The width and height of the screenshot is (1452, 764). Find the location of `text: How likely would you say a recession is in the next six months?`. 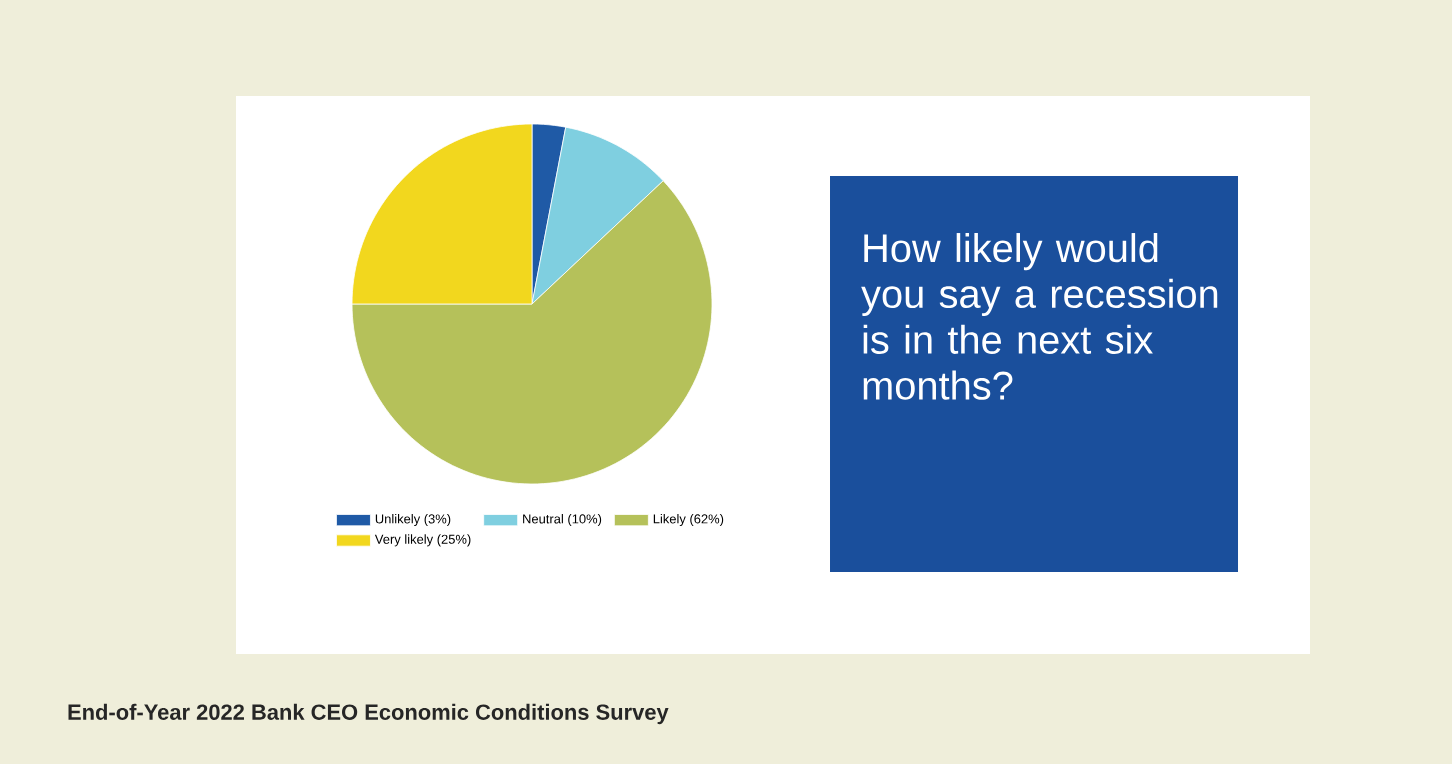

text: How likely would you say a recession is in the next six months? is located at coordinates (1039, 316).